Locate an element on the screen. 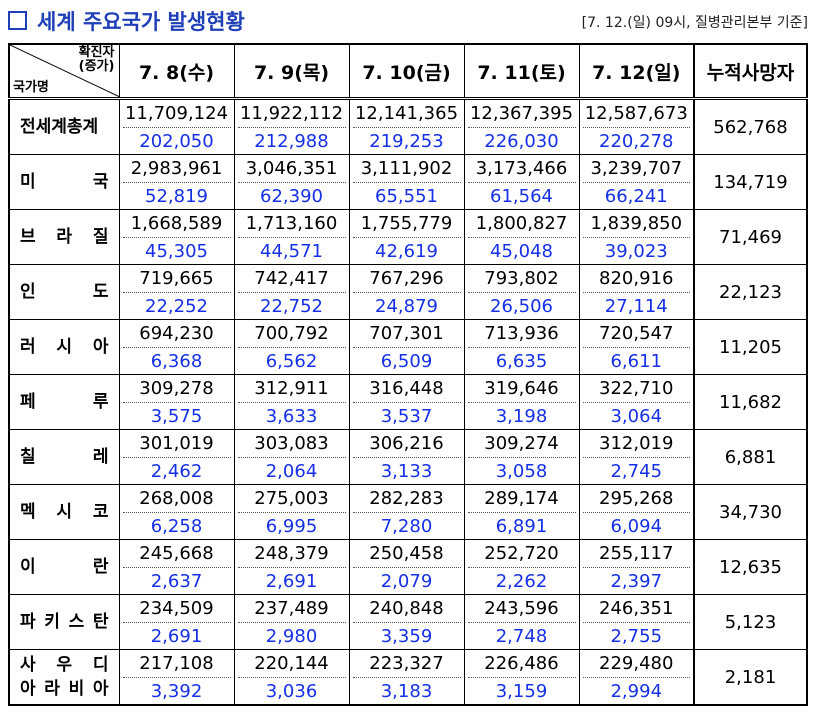 Image resolution: width=820 pixels, height=718 pixels. country-name: 칠 레 is located at coordinates (64, 457).